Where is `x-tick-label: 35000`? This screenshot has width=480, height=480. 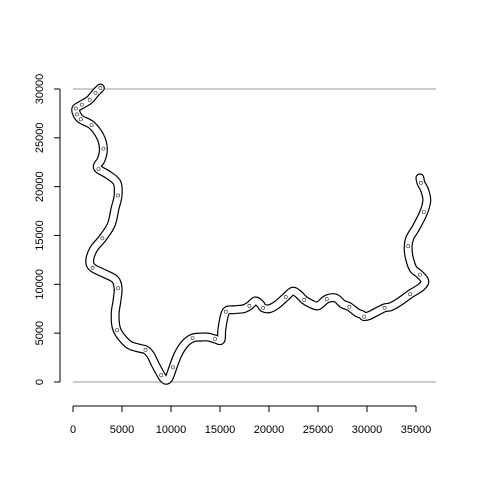 x-tick-label: 35000 is located at coordinates (416, 430).